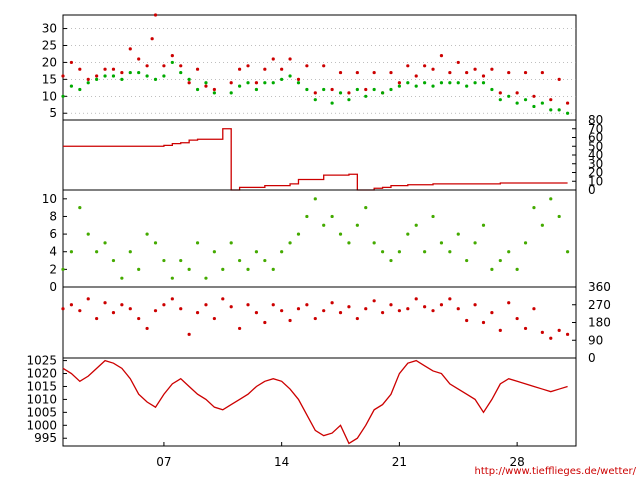 The width and height of the screenshot is (640, 480). Describe the element at coordinates (45, 438) in the screenshot. I see `y-tick-label: 995` at that location.